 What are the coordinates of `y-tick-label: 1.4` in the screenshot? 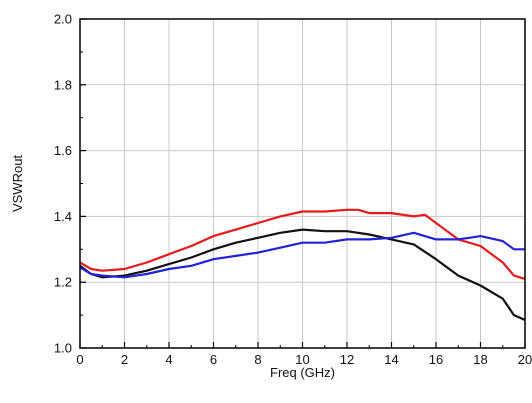 It's located at (63, 216).